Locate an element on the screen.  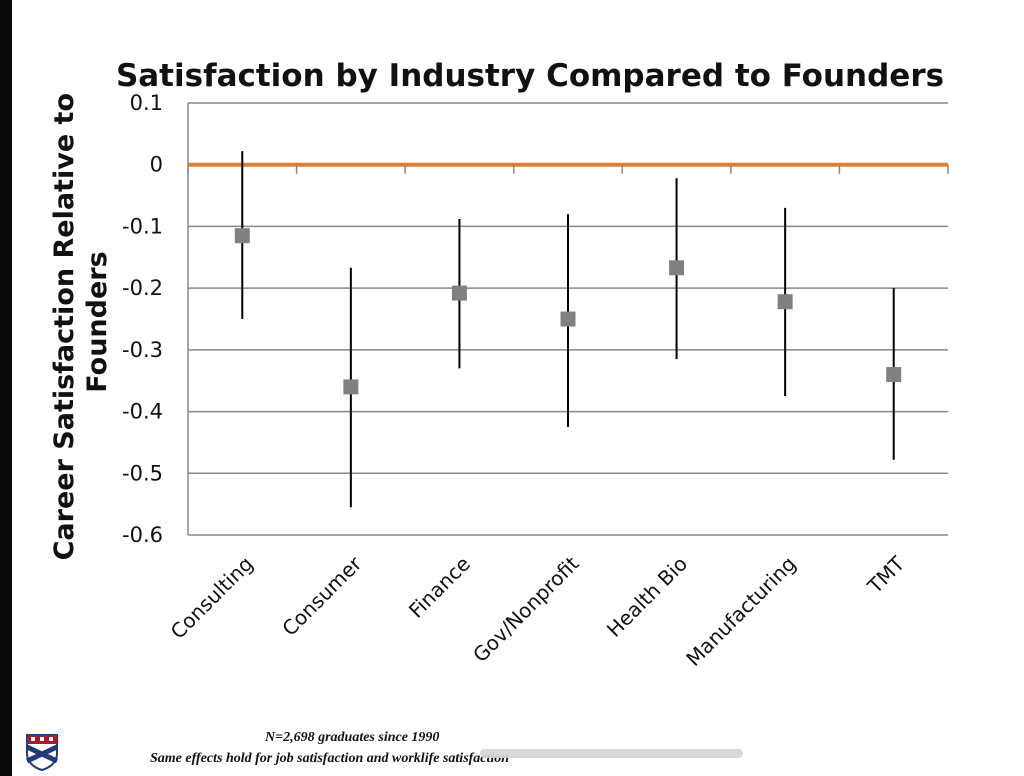
y-axis-ticks: 0.1 0 -0.1 -0.2 -0.3 -0.4 -0.5 -0.6 is located at coordinates (142, 319).